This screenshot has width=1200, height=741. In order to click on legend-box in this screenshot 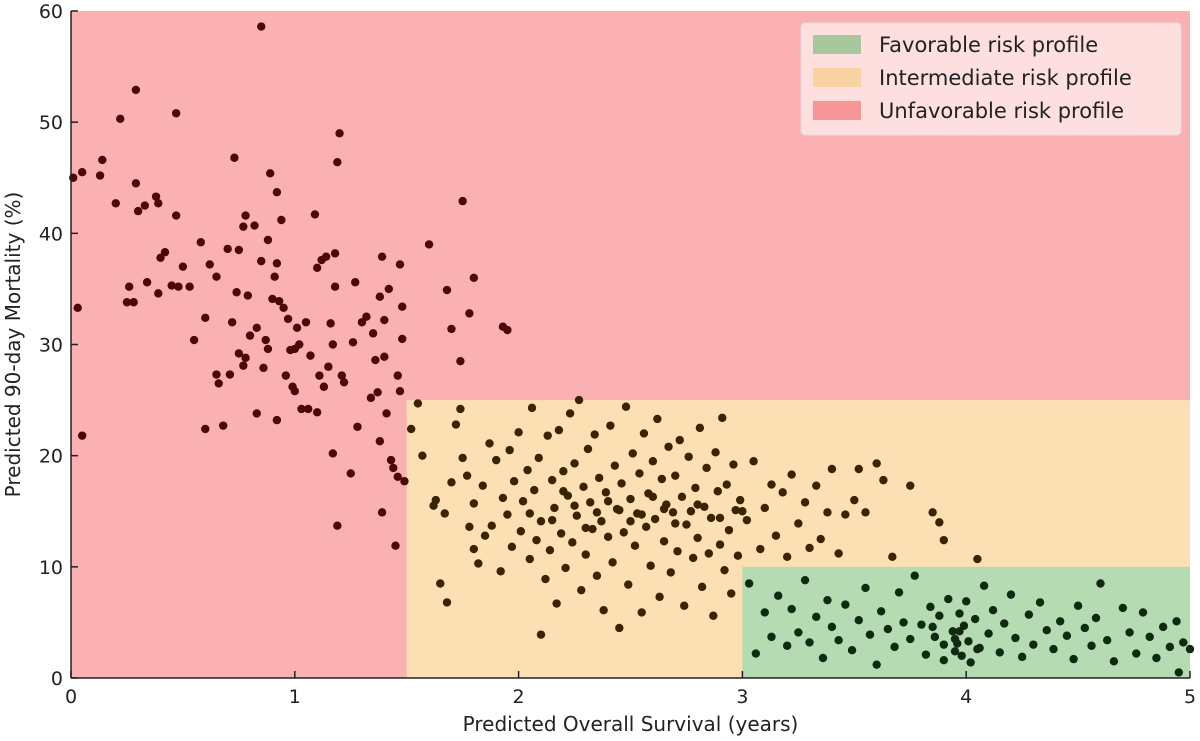, I will do `click(991, 79)`.